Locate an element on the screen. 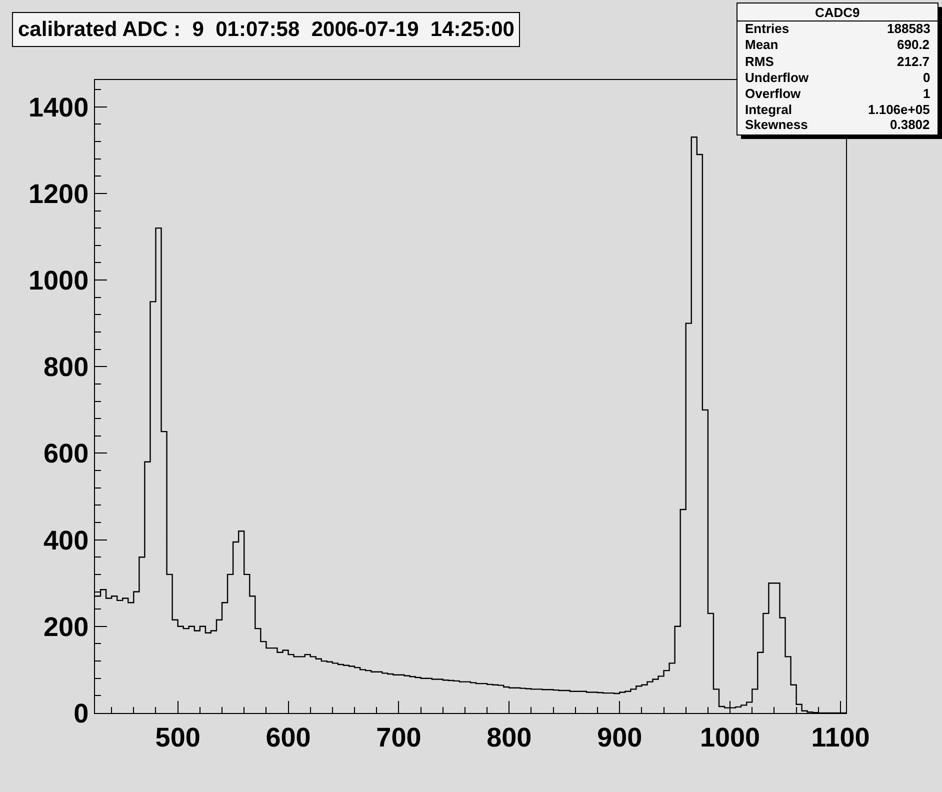 This screenshot has width=942, height=792. x-tick-label: 800 is located at coordinates (509, 737).